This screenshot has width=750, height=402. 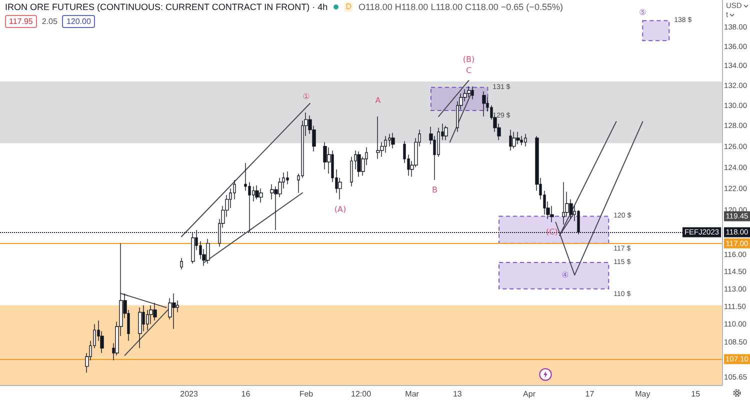 I want to click on annotation: A, so click(x=378, y=101).